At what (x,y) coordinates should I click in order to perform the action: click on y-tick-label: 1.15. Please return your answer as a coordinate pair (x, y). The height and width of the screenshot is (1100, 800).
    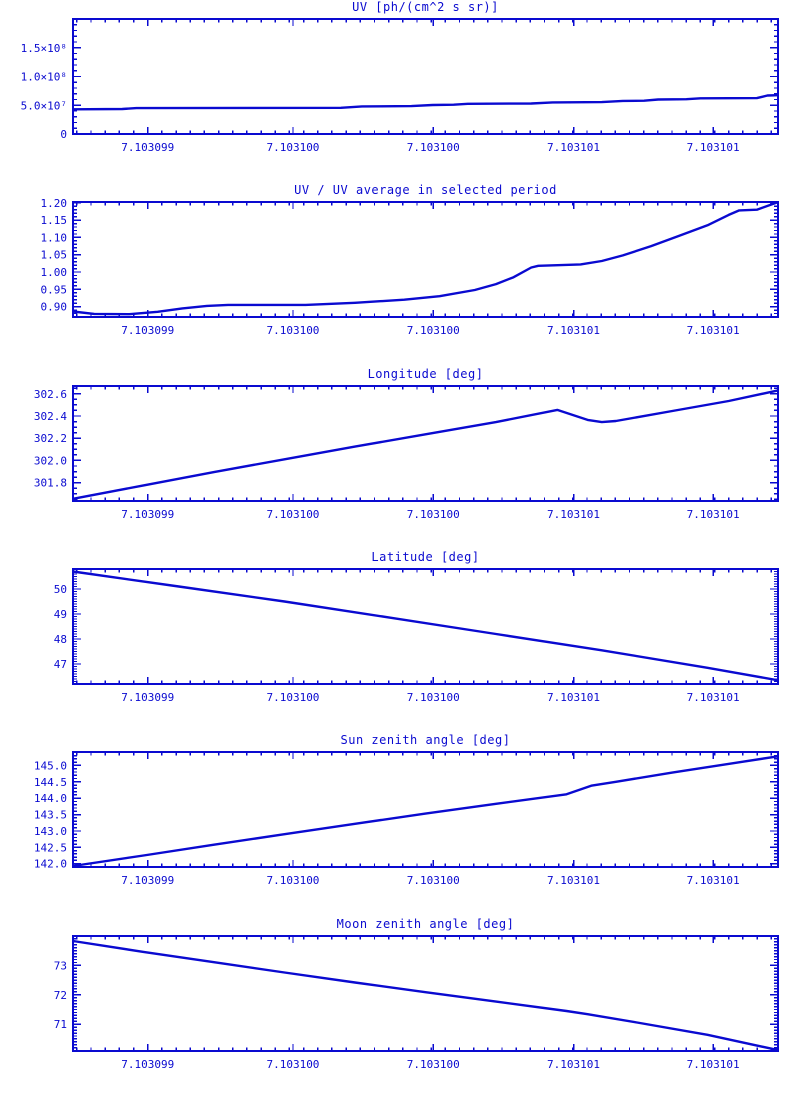
    Looking at the image, I should click on (54, 220).